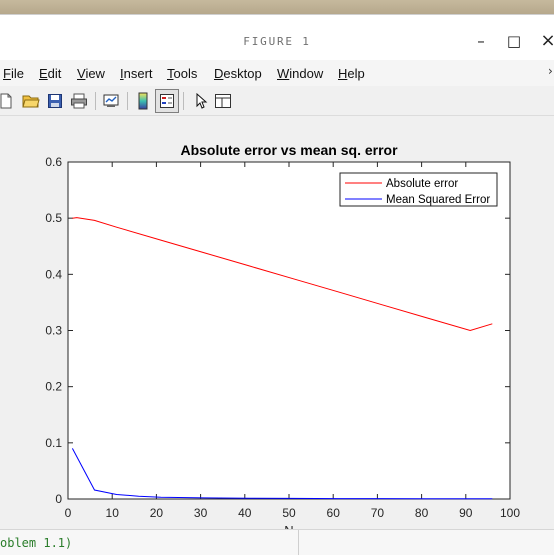 The image size is (554, 555). I want to click on x-tick-label: 100, so click(510, 513).